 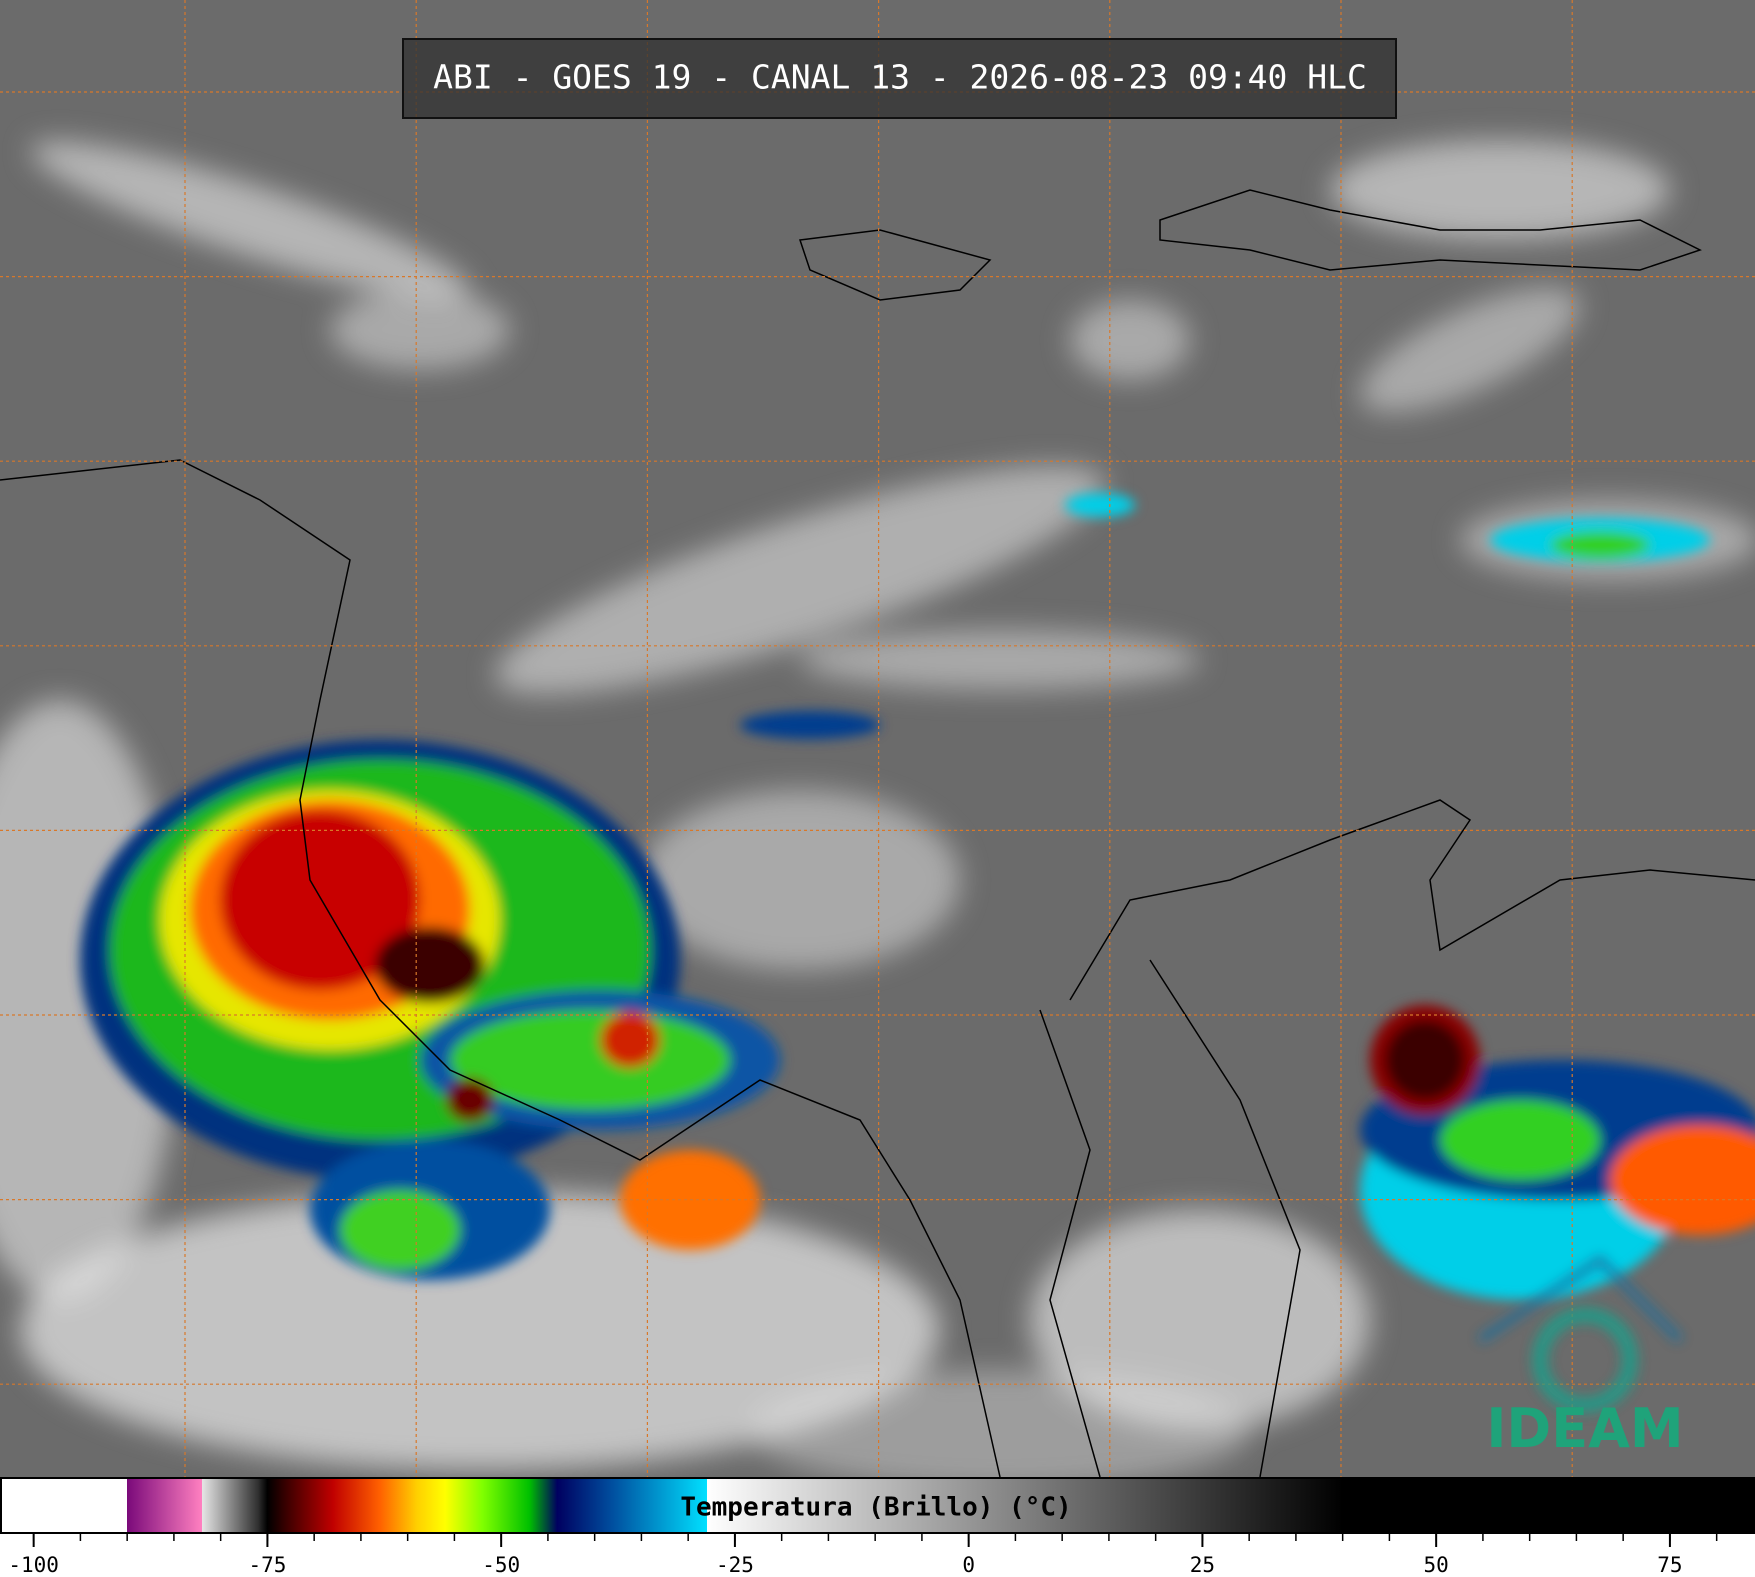 I want to click on tick-label: 50, so click(x=1436, y=1565).